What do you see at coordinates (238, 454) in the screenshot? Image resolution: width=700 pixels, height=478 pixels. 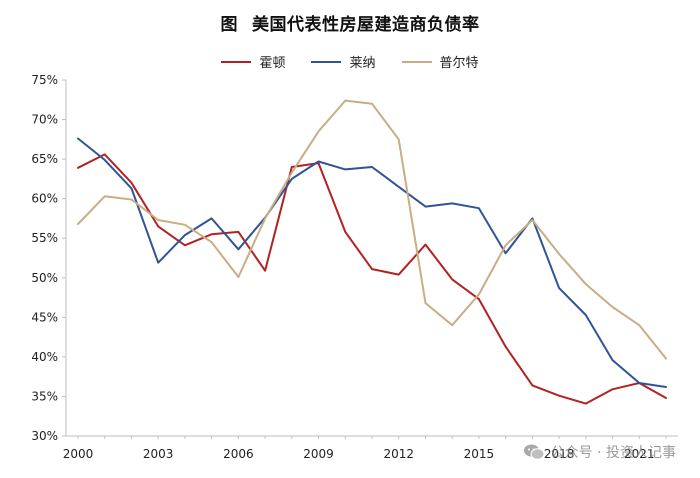 I see `x-tick-label: 2006` at bounding box center [238, 454].